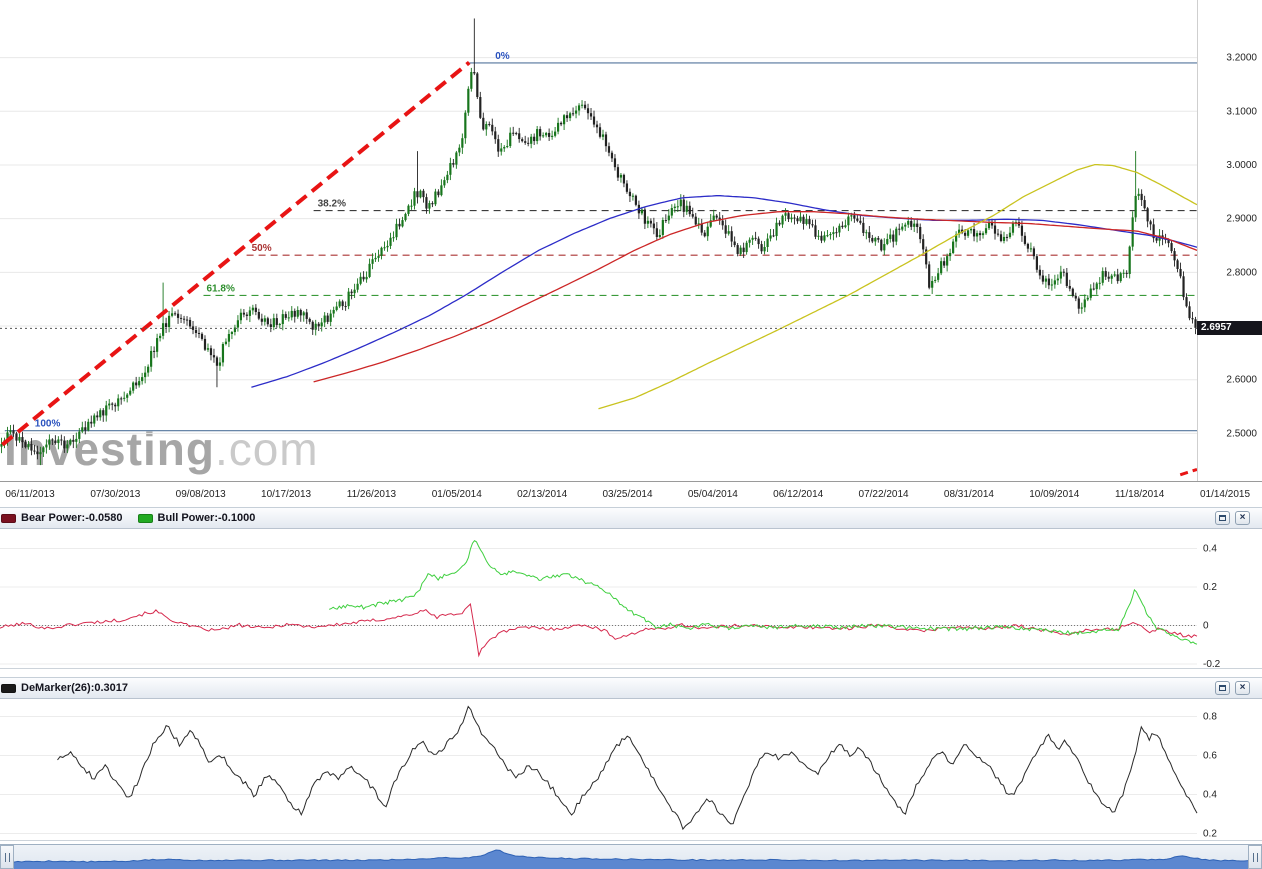 The width and height of the screenshot is (1262, 869). I want to click on bear-power-line, so click(599, 630).